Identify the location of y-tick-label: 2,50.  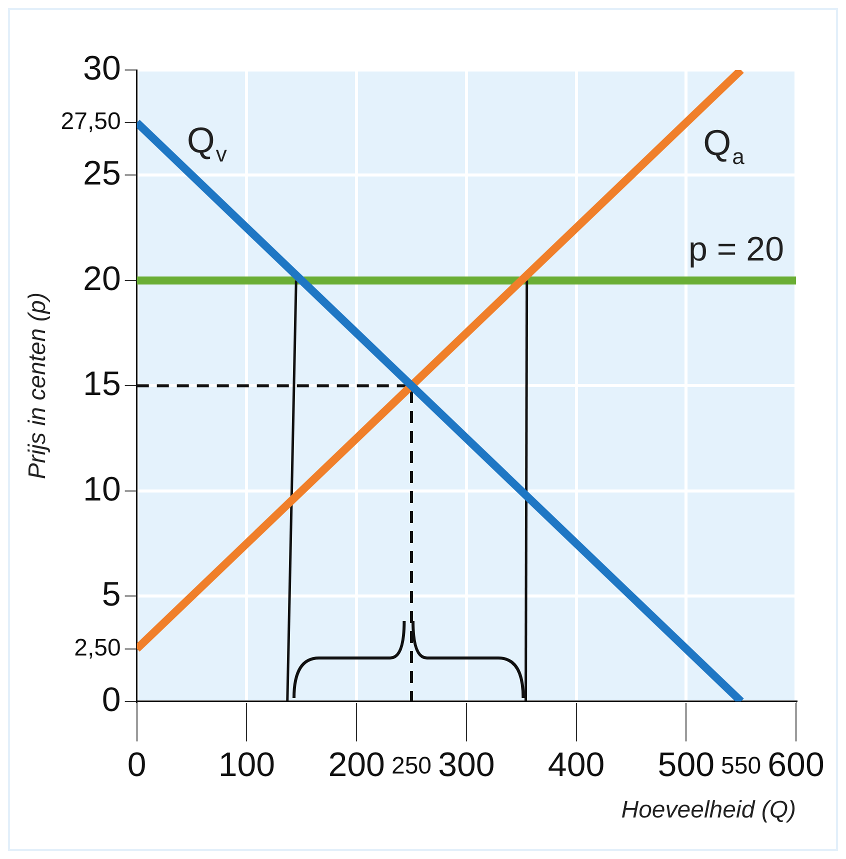
(97, 648).